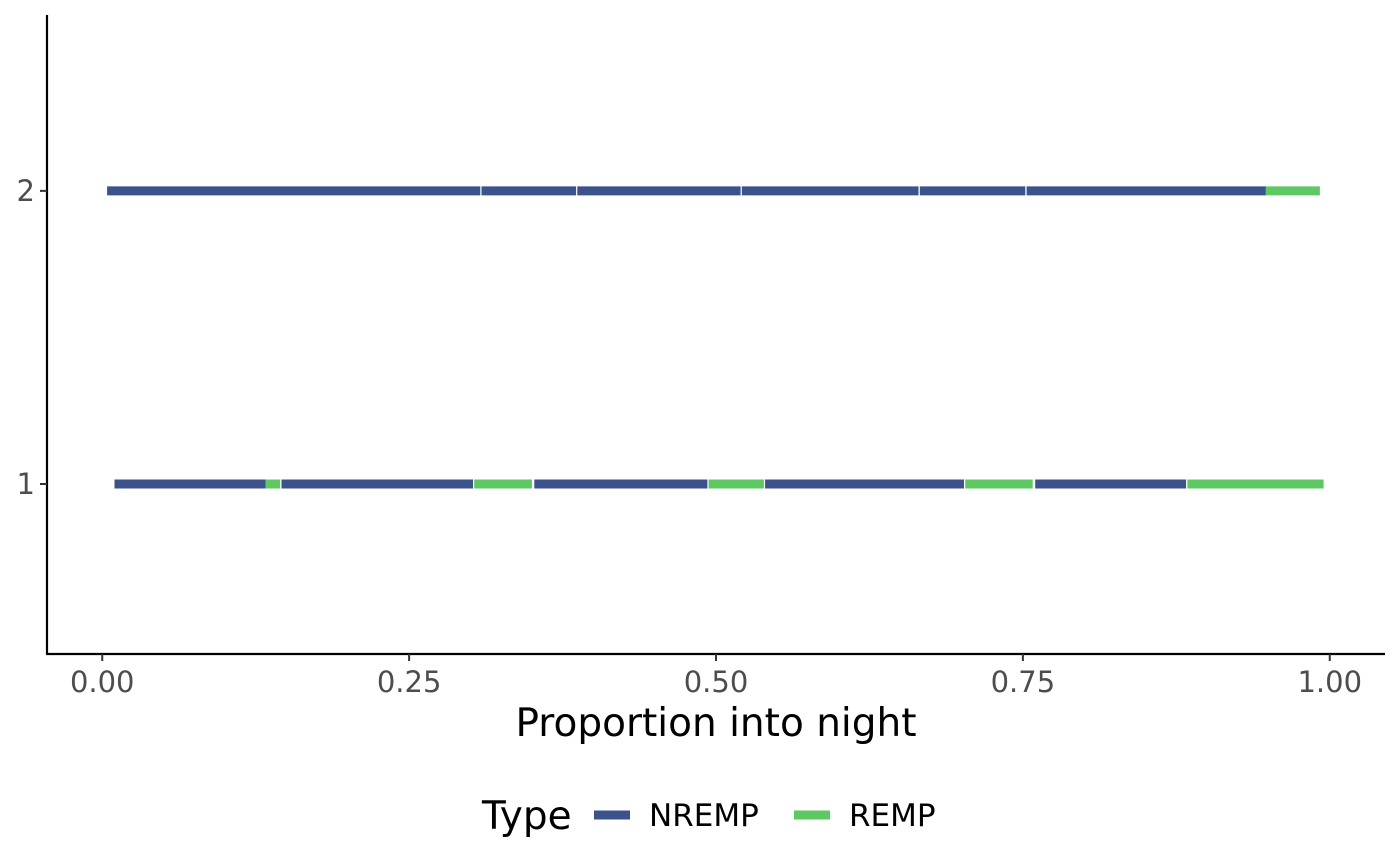 The width and height of the screenshot is (1400, 866). I want to click on x-tick-label: 0.75, so click(1023, 682).